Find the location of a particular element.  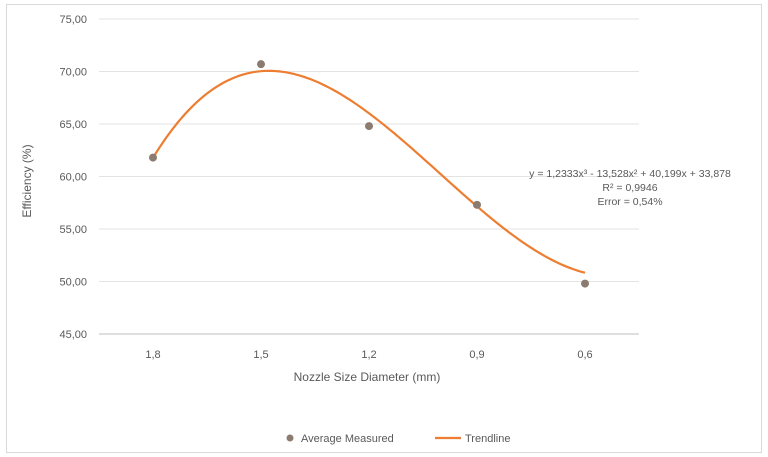

x-tick-labels: 1,8 1,5 1,2 0,9 0,6 is located at coordinates (368, 355).